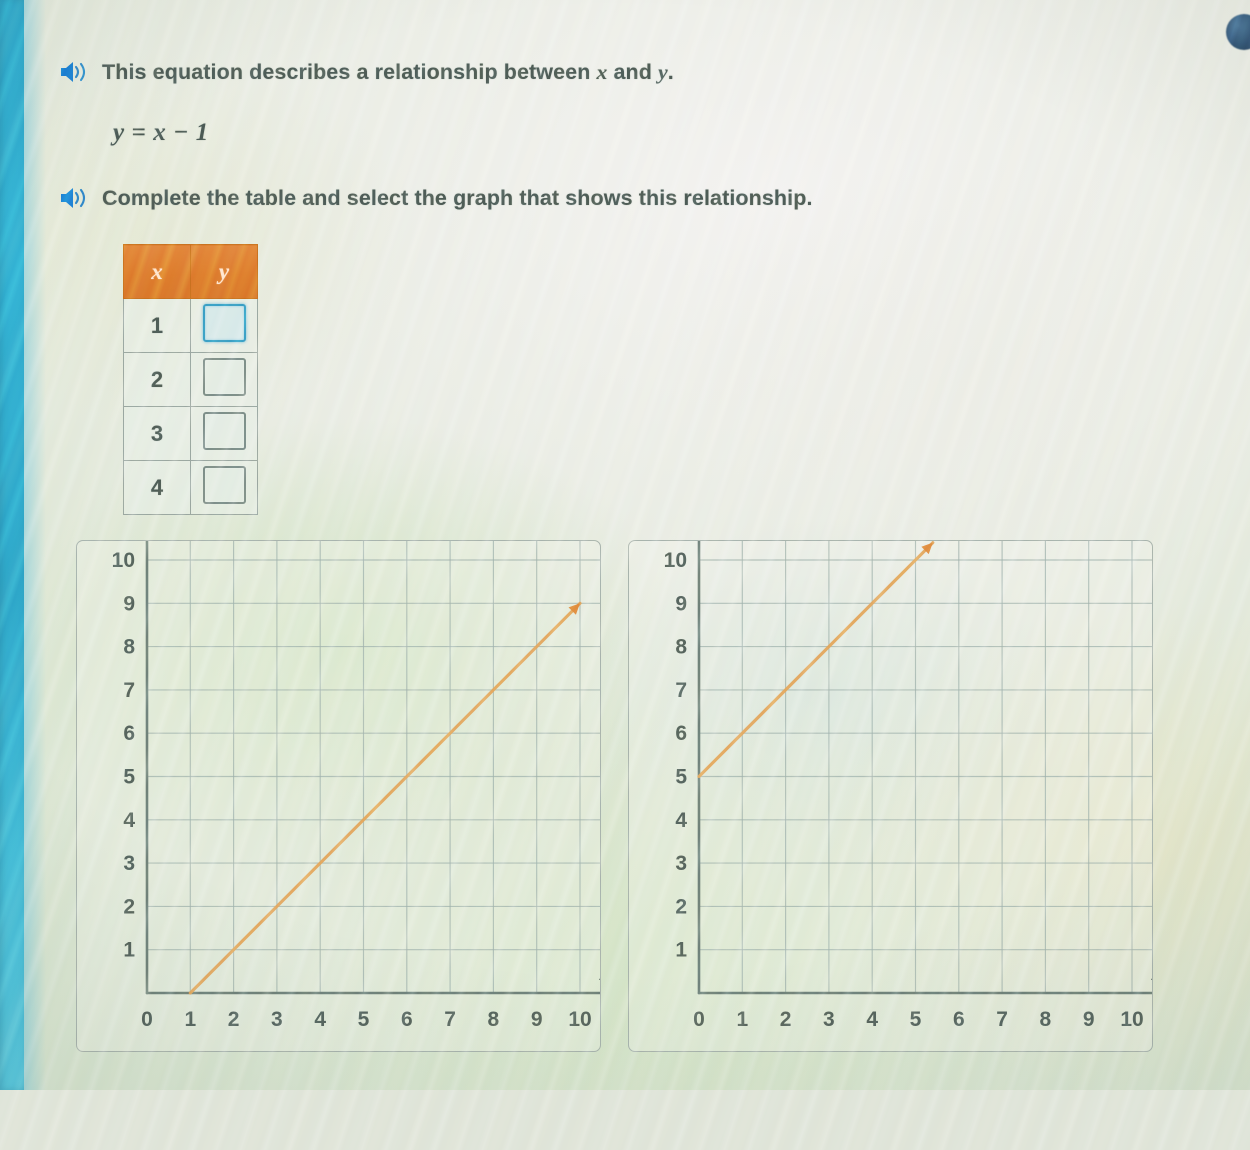 Image resolution: width=1250 pixels, height=1150 pixels. What do you see at coordinates (157, 325) in the screenshot?
I see `cell-x-1: 1` at bounding box center [157, 325].